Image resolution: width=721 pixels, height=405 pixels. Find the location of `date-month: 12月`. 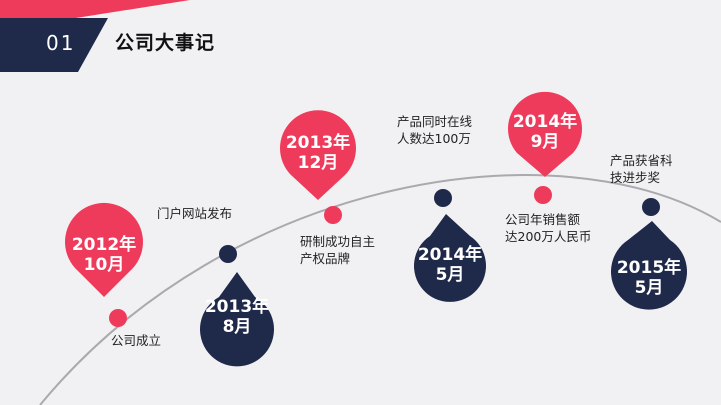

date-month: 12月 is located at coordinates (318, 162).